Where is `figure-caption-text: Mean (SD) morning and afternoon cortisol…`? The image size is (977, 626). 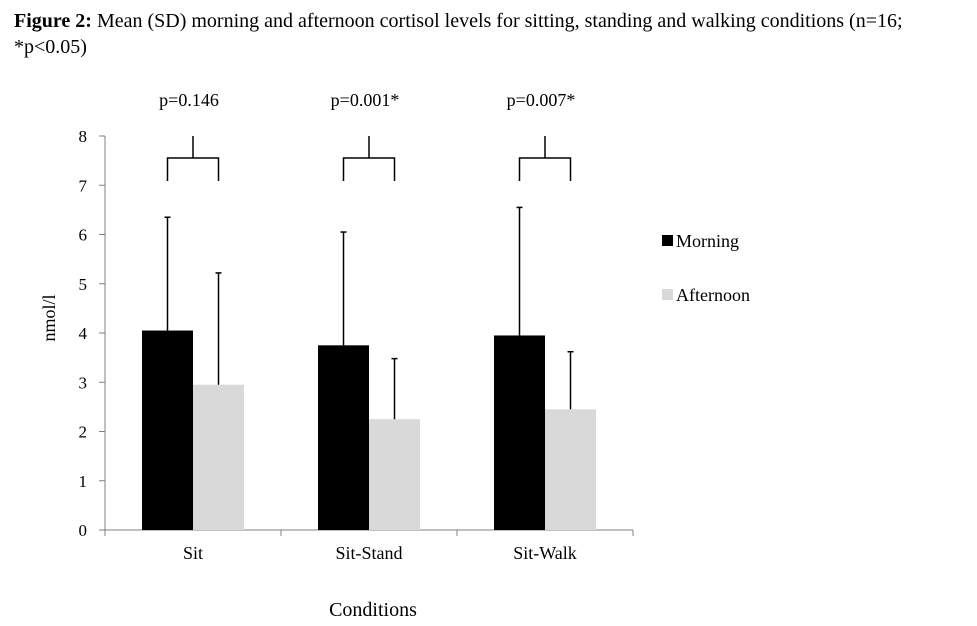
figure-caption-text: Mean (SD) morning and afternoon cortisol… is located at coordinates (458, 34).